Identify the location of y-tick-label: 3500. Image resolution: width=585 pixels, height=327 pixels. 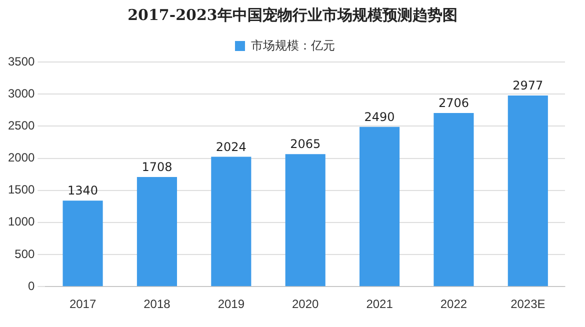
(22, 61).